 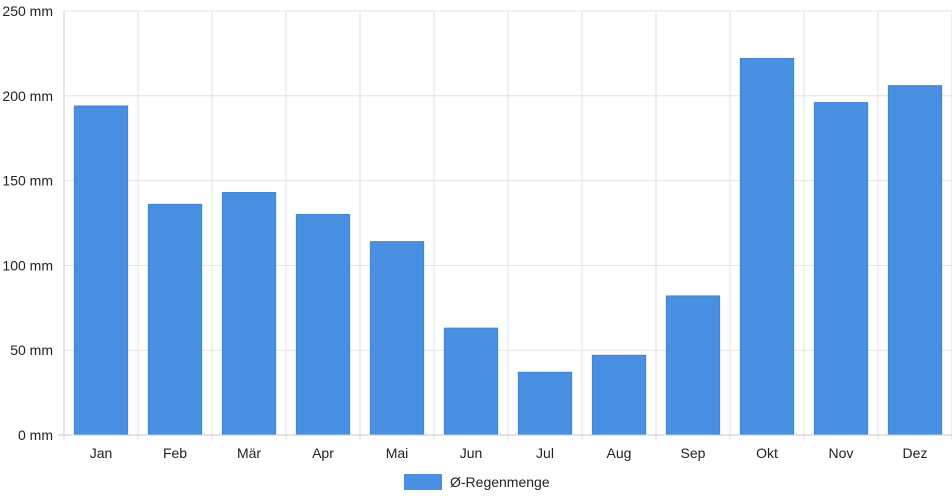 I want to click on bar-okt, so click(x=767, y=246).